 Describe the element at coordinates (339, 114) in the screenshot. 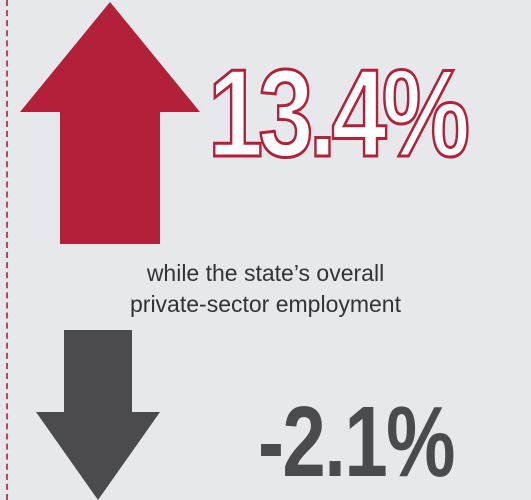

I see `increase-percentage: 13.4%` at that location.